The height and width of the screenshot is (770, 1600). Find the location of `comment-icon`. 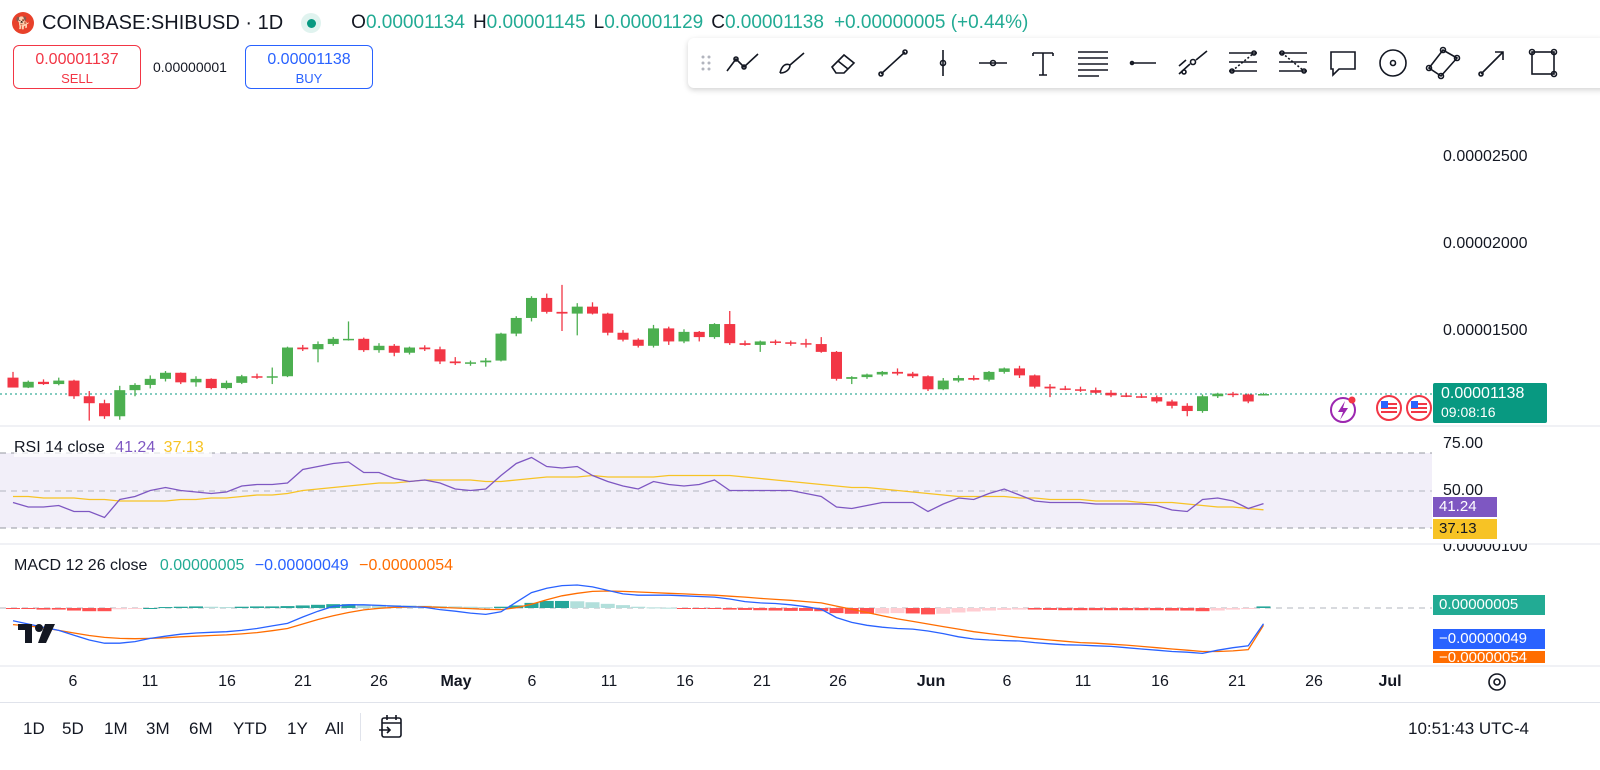

comment-icon is located at coordinates (1343, 63).